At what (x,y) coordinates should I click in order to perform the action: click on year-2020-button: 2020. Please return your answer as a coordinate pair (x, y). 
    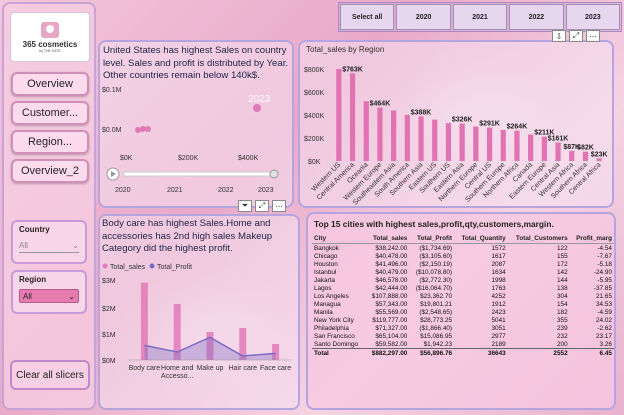
    Looking at the image, I should click on (423, 17).